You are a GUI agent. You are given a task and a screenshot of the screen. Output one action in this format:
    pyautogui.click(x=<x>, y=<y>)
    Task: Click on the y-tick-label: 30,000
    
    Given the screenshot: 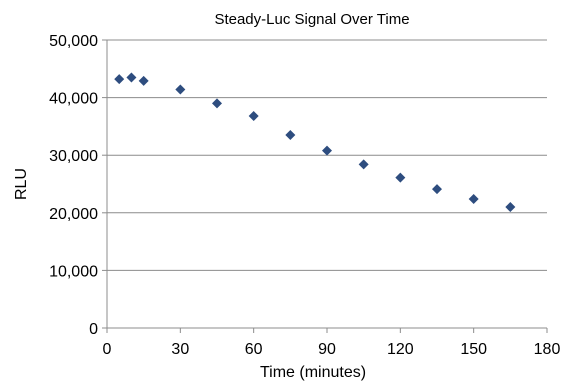 What is the action you would take?
    pyautogui.click(x=73, y=156)
    